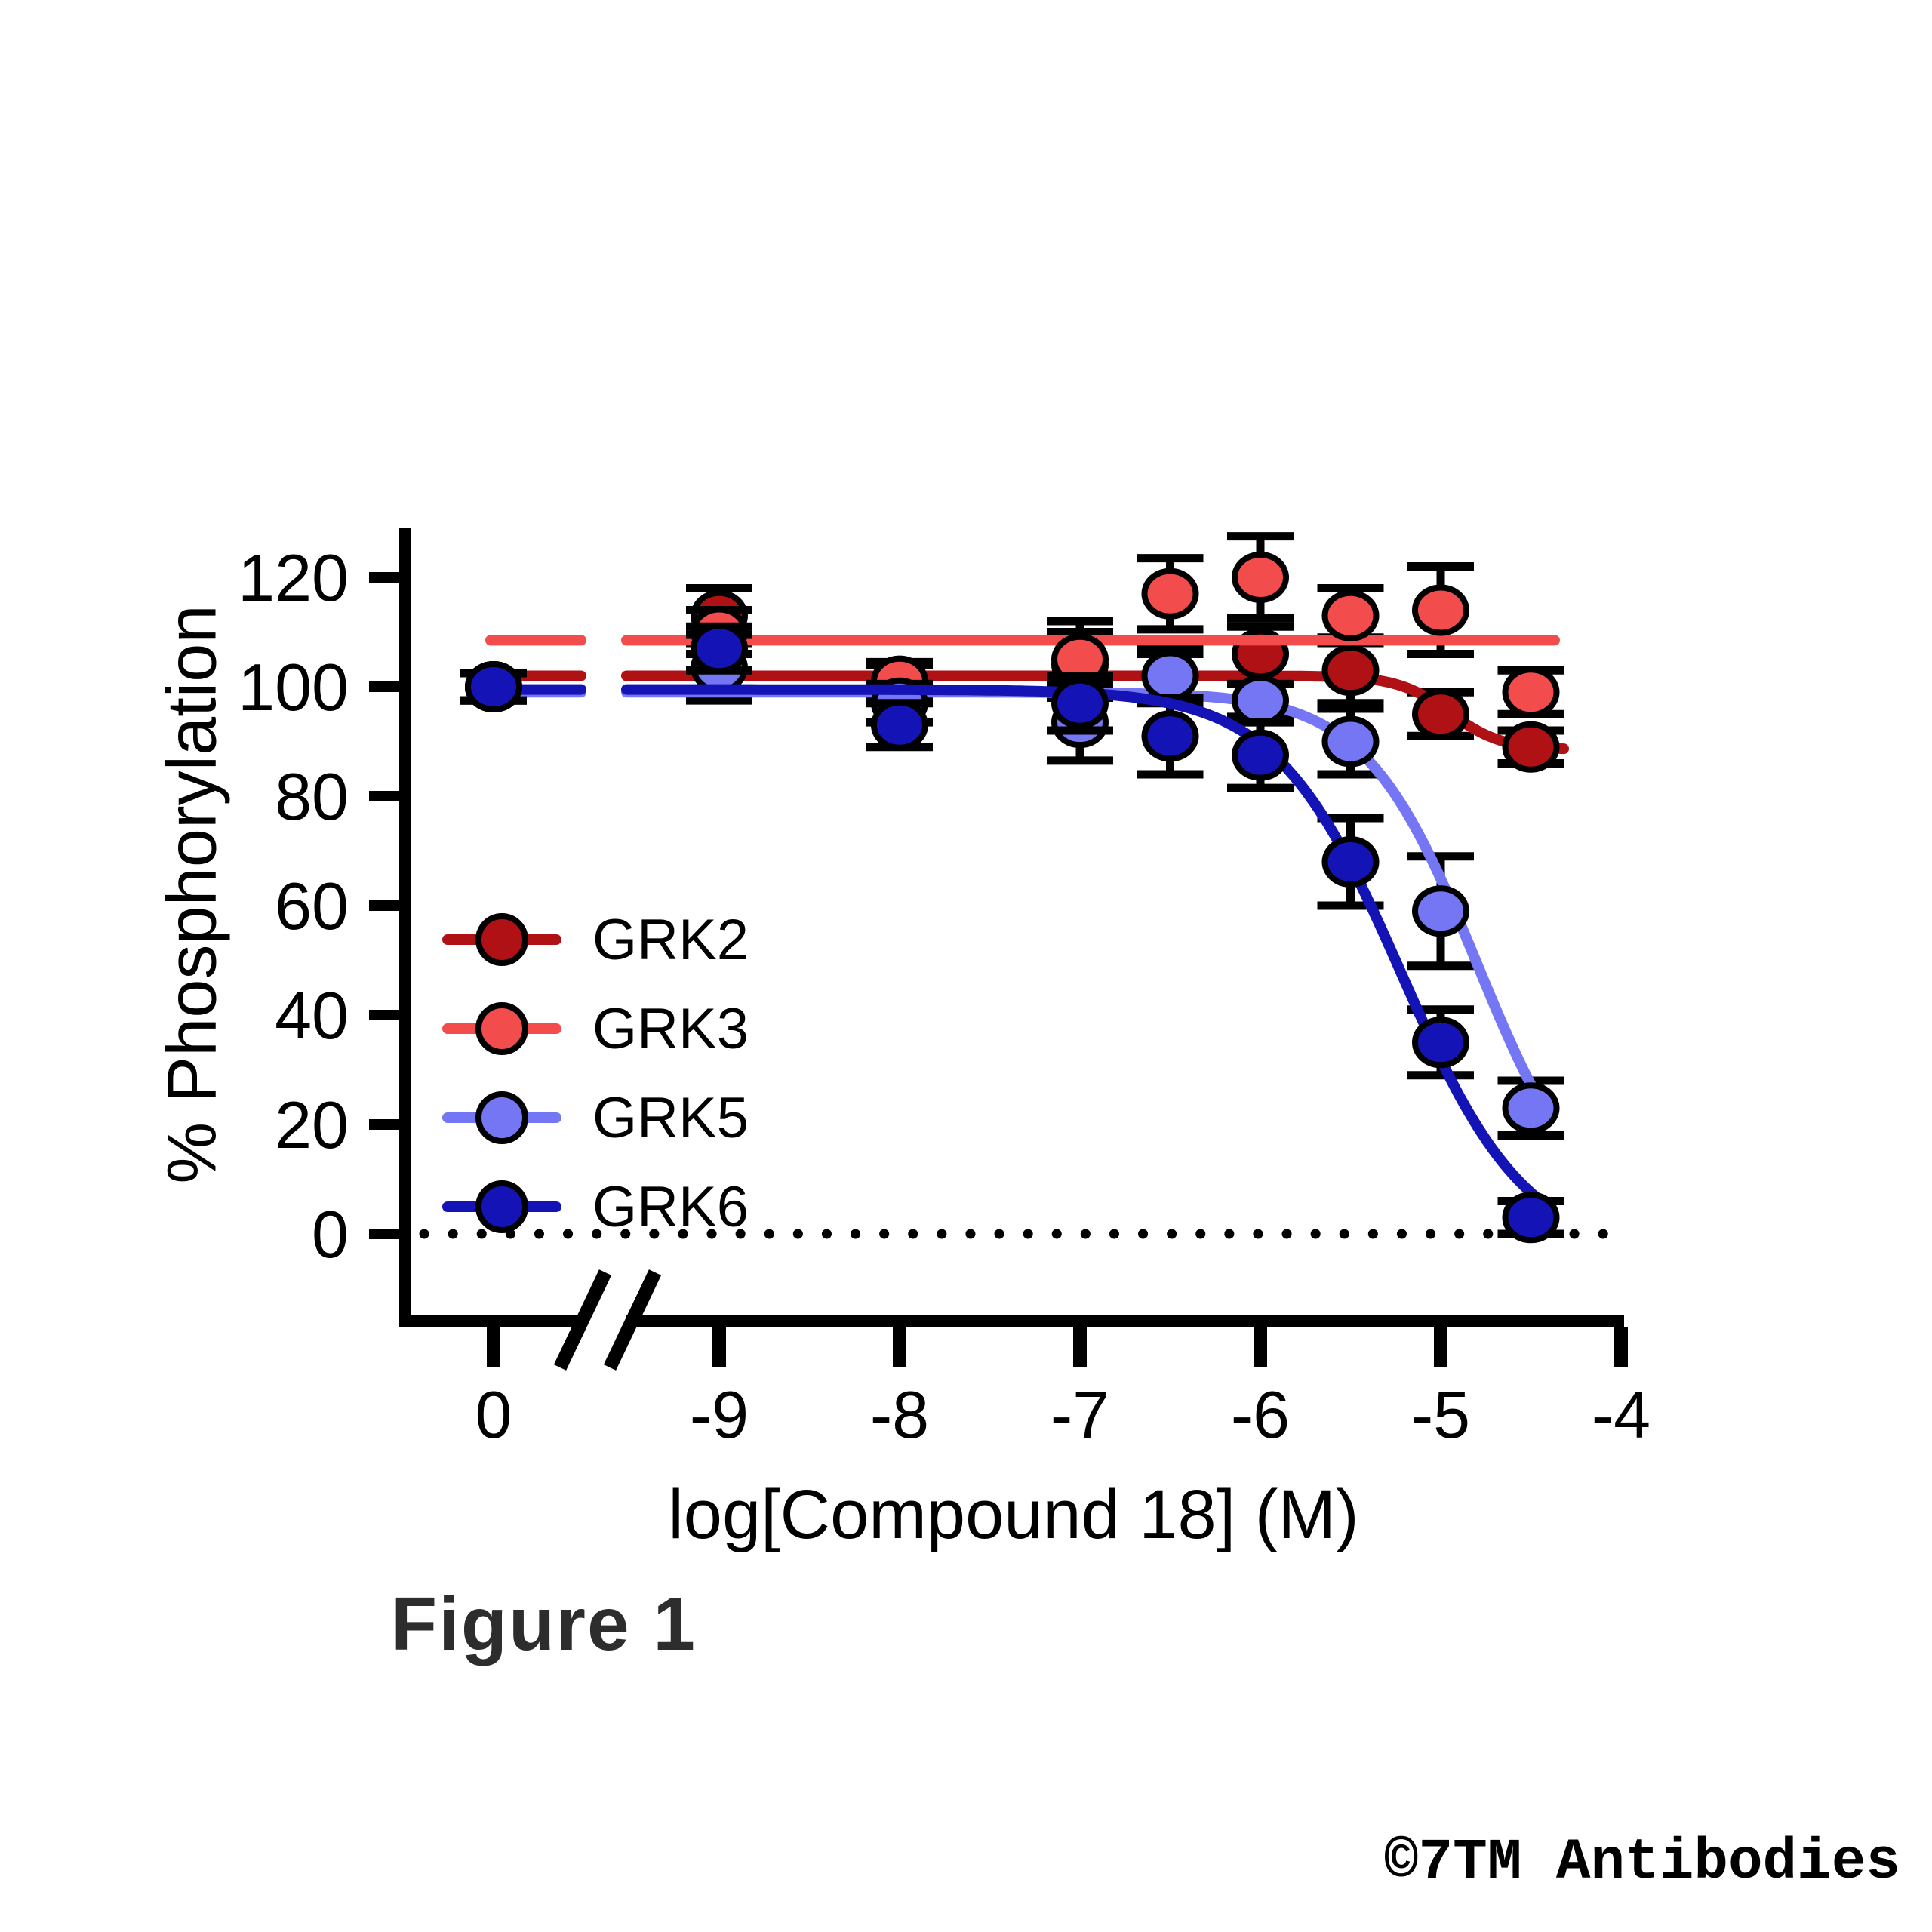 This screenshot has width=1932, height=1932. Describe the element at coordinates (501, 939) in the screenshot. I see `legend-marker-grk2-icon` at that location.